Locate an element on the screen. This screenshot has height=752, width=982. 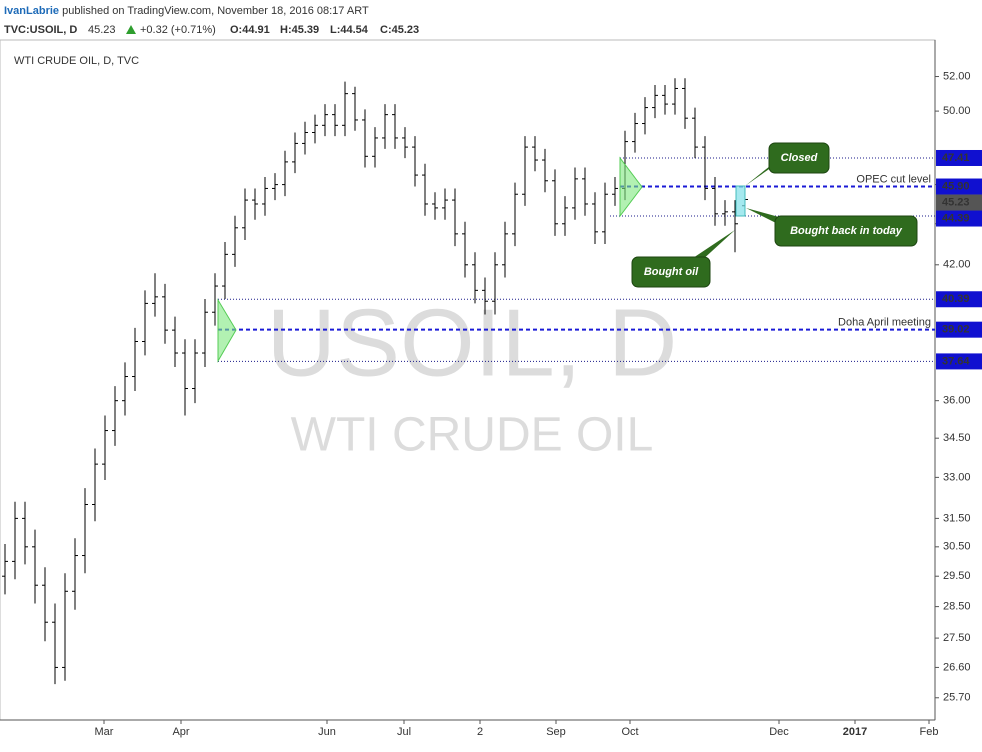
level-note: Doha April meeting is located at coordinates (884, 323).